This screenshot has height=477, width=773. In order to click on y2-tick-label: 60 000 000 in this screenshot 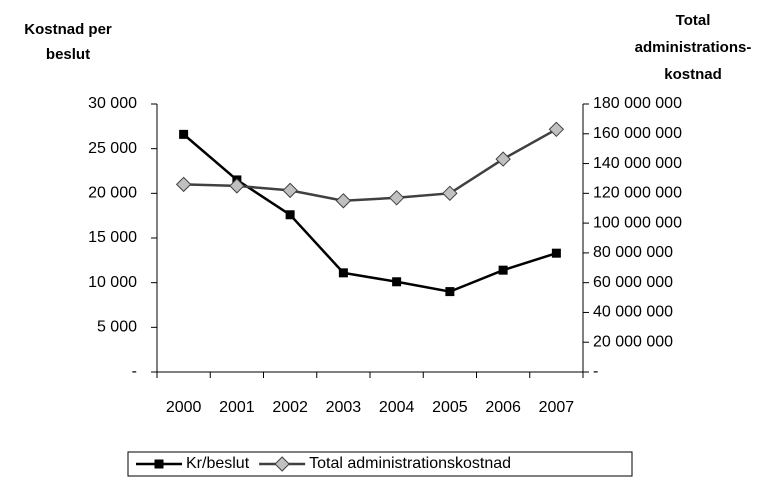, I will do `click(633, 282)`.